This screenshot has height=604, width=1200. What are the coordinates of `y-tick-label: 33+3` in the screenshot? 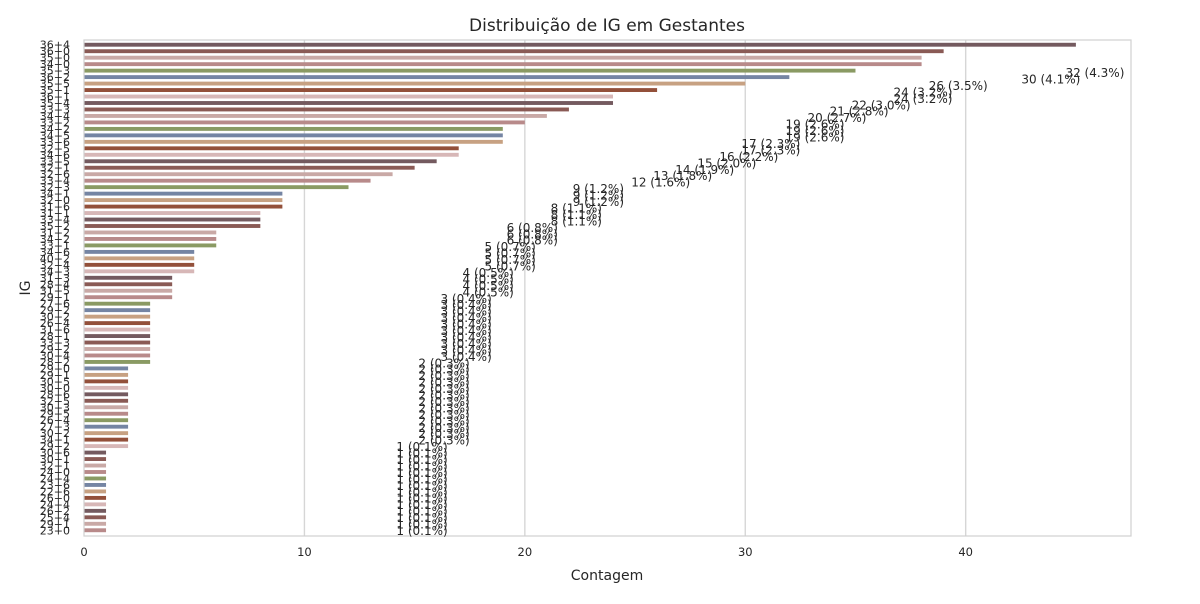 It's located at (55, 109).